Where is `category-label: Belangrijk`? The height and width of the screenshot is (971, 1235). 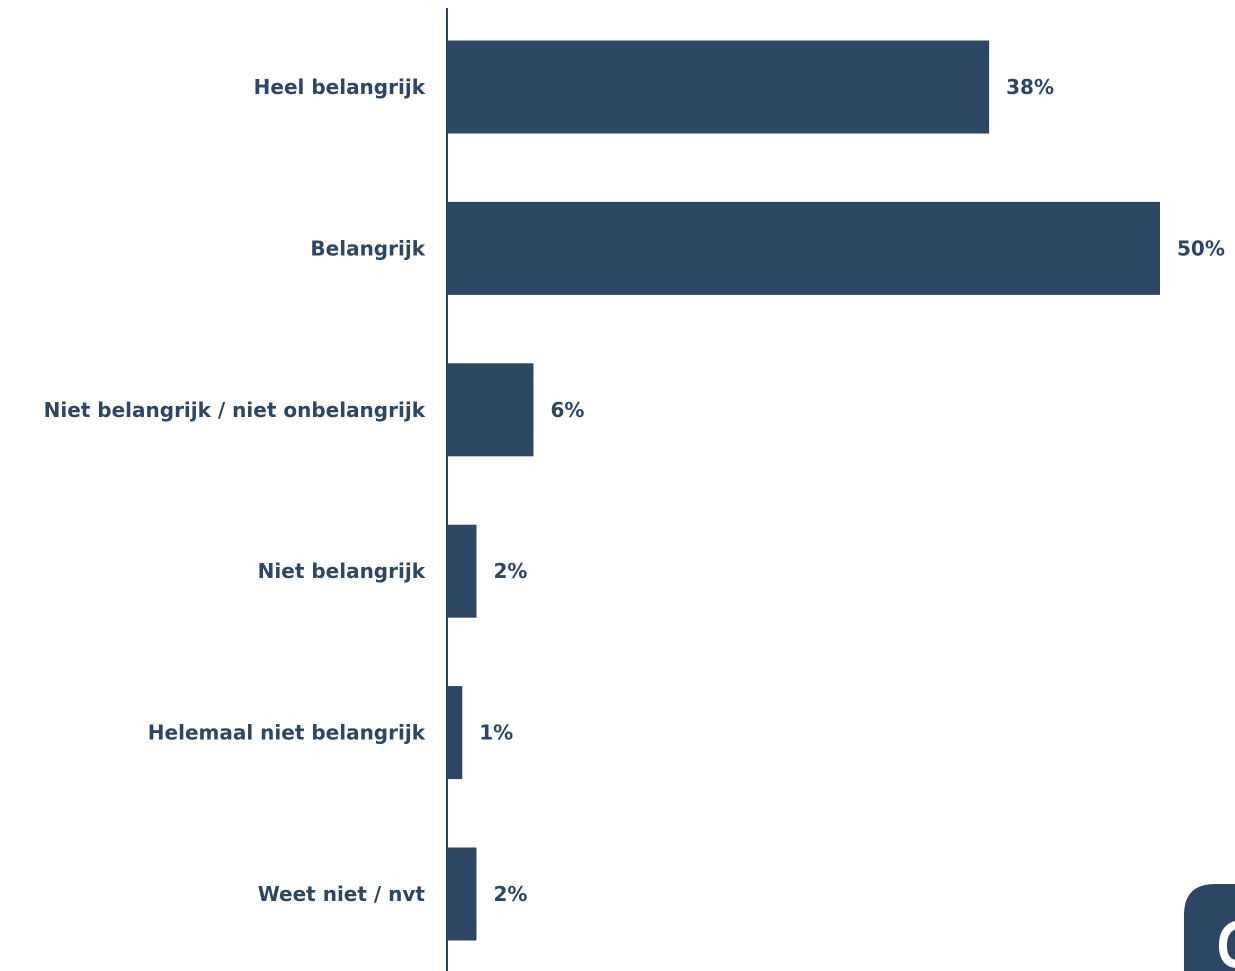
category-label: Belangrijk is located at coordinates (367, 248).